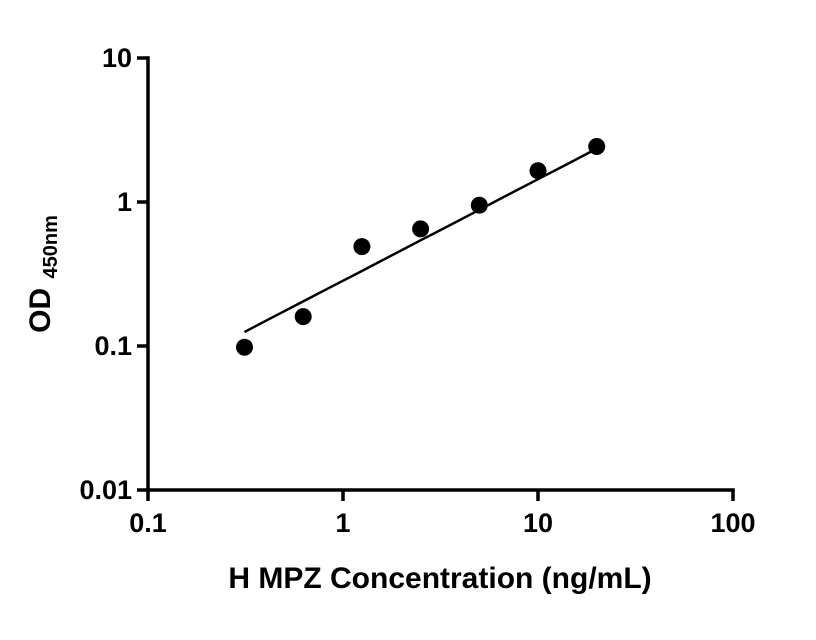 Image resolution: width=816 pixels, height=640 pixels. I want to click on y-axis-title-main: OD, so click(40, 310).